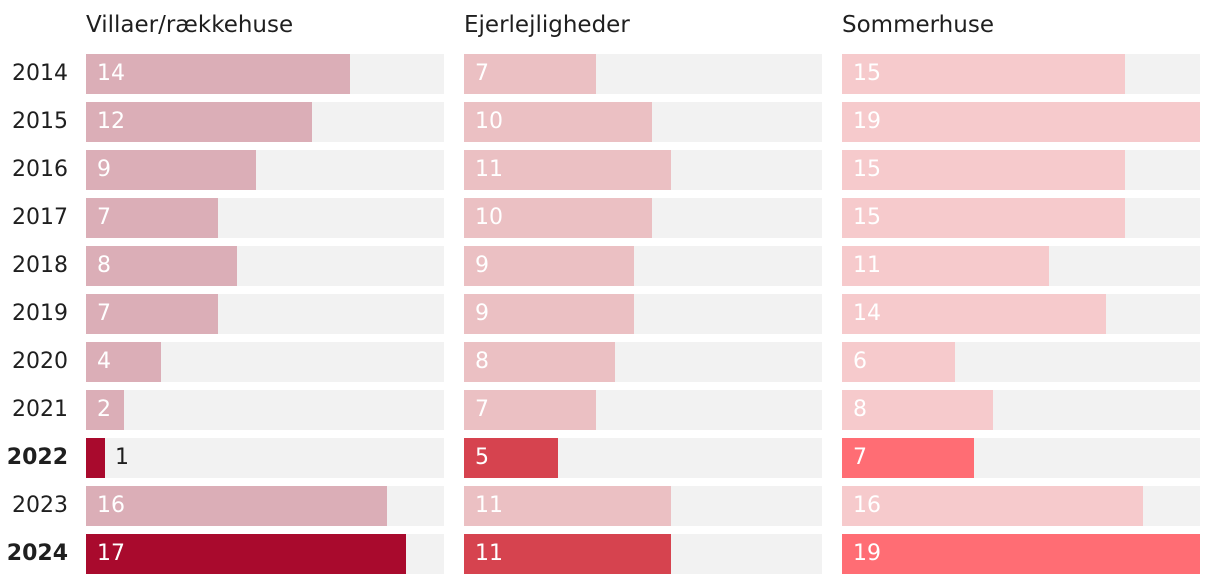 The width and height of the screenshot is (1220, 584). Describe the element at coordinates (40, 217) in the screenshot. I see `year-label: 2017` at that location.